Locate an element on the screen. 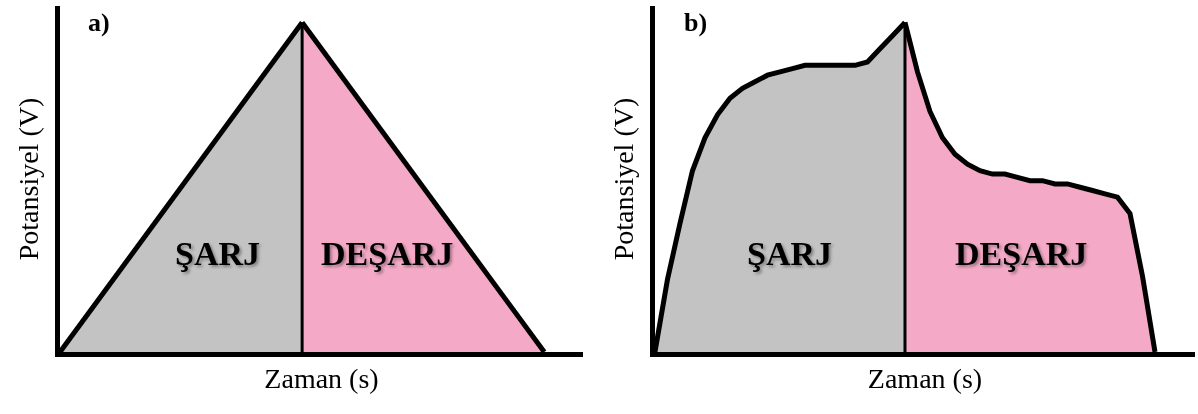 The height and width of the screenshot is (414, 1198). chart-title: b) is located at coordinates (696, 22).